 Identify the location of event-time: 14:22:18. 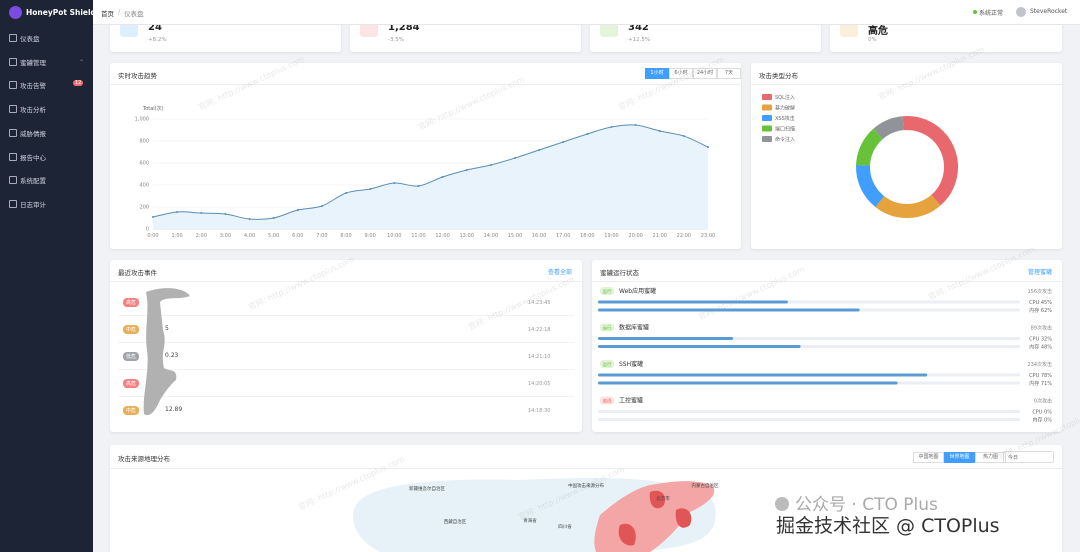
(539, 330).